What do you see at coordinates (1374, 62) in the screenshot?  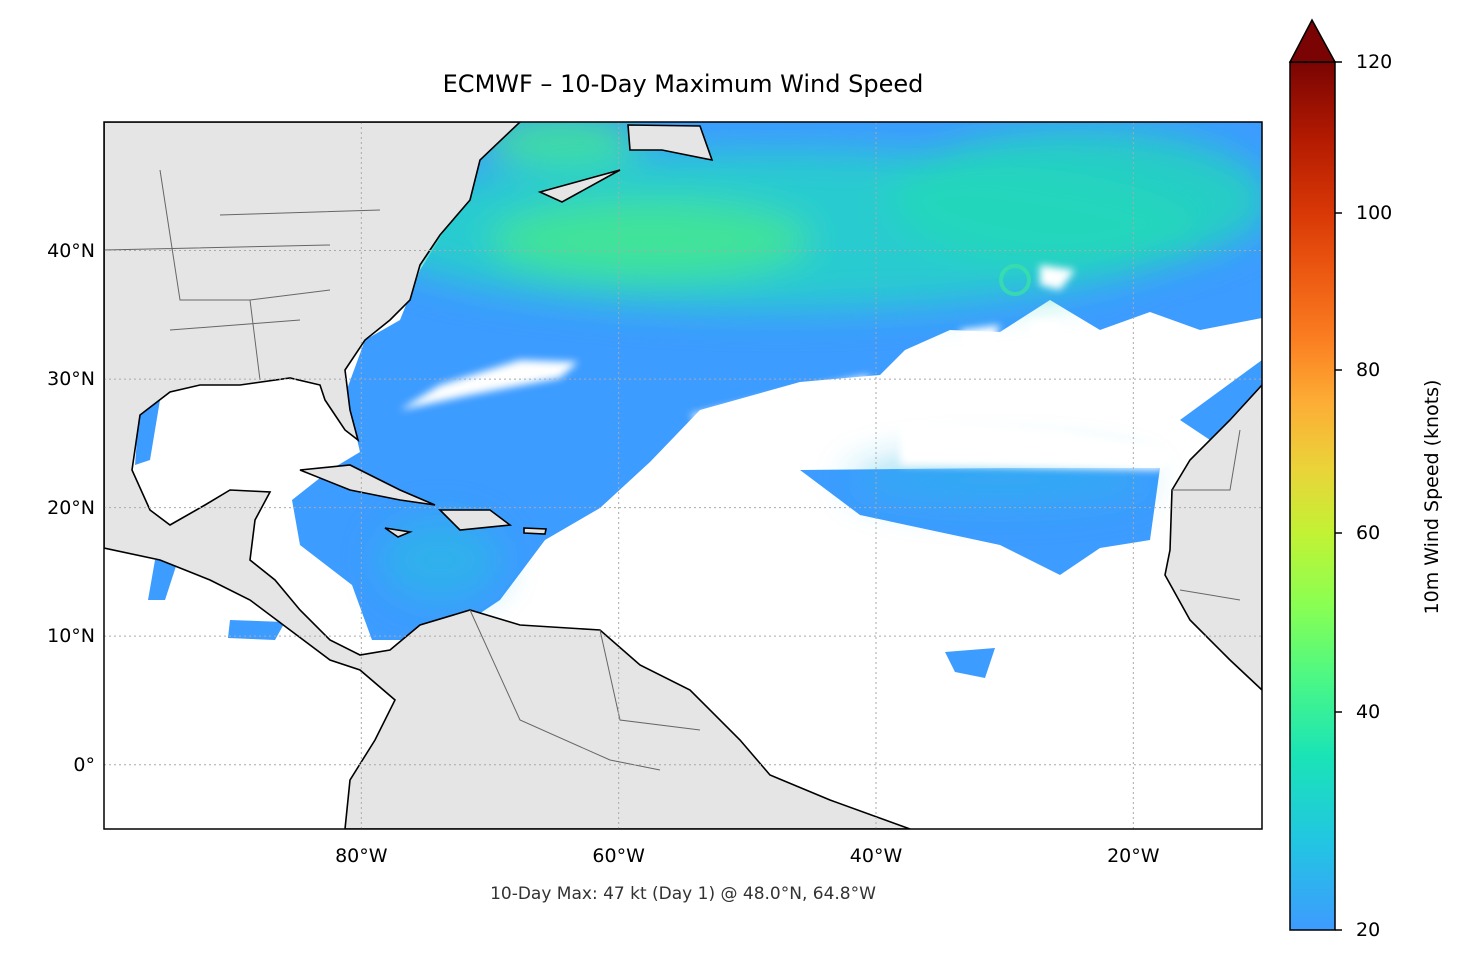 I see `colorbar-tick-label: 120` at bounding box center [1374, 62].